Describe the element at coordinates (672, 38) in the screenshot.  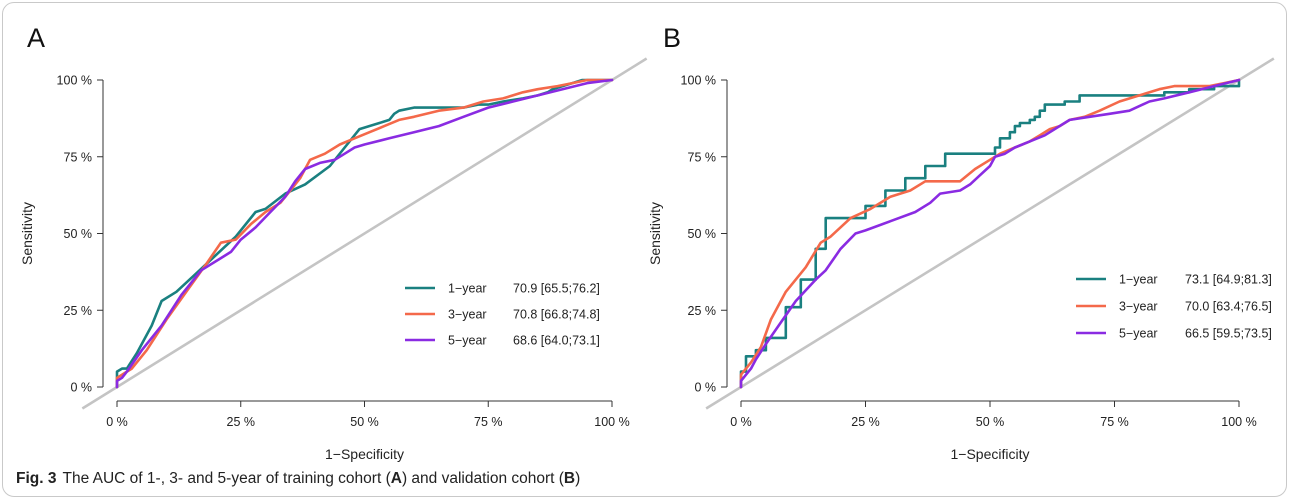
I see `panel-letter: B` at that location.